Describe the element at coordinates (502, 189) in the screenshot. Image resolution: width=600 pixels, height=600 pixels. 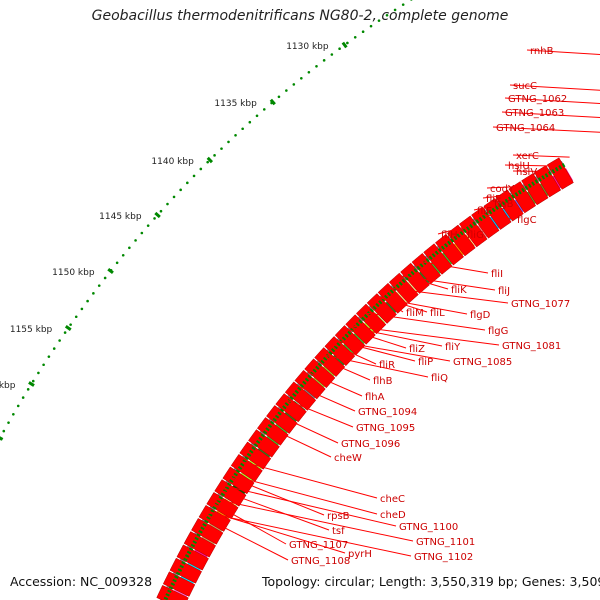
I see `gene-label: codY` at that location.